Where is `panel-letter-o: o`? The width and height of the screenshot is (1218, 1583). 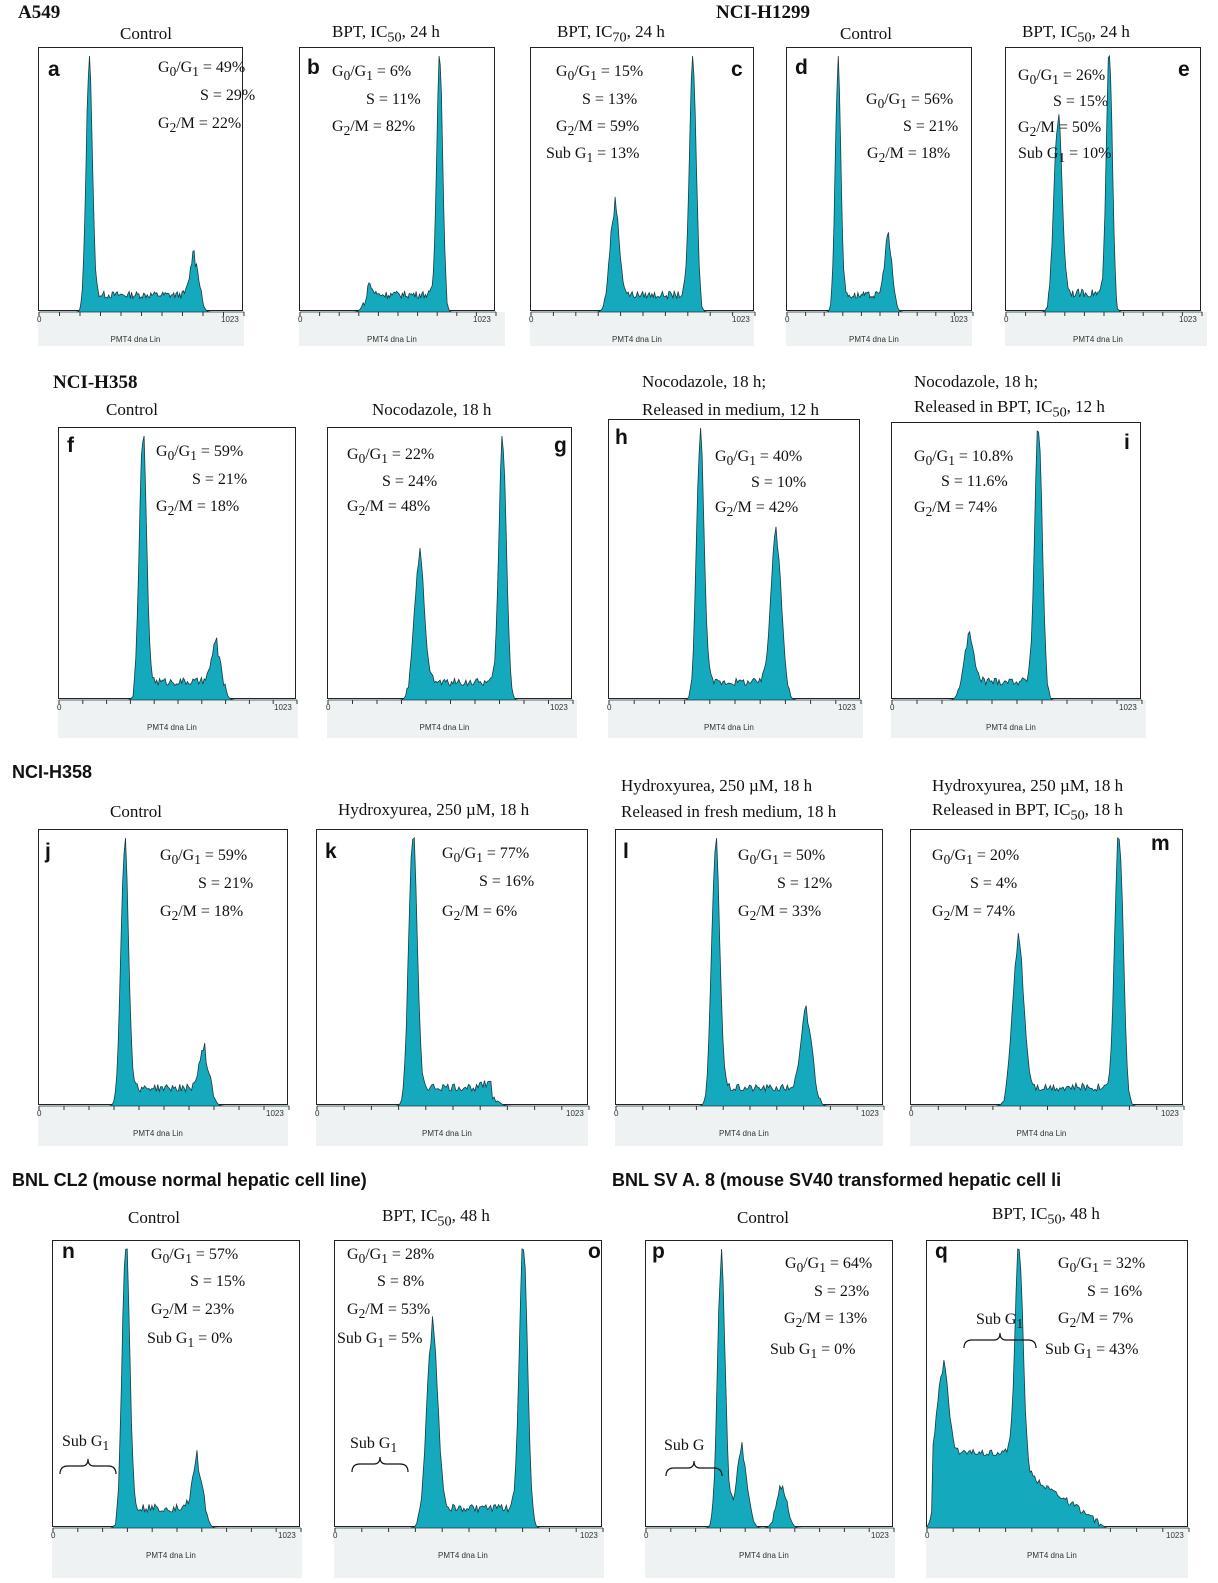 panel-letter-o: o is located at coordinates (594, 1251).